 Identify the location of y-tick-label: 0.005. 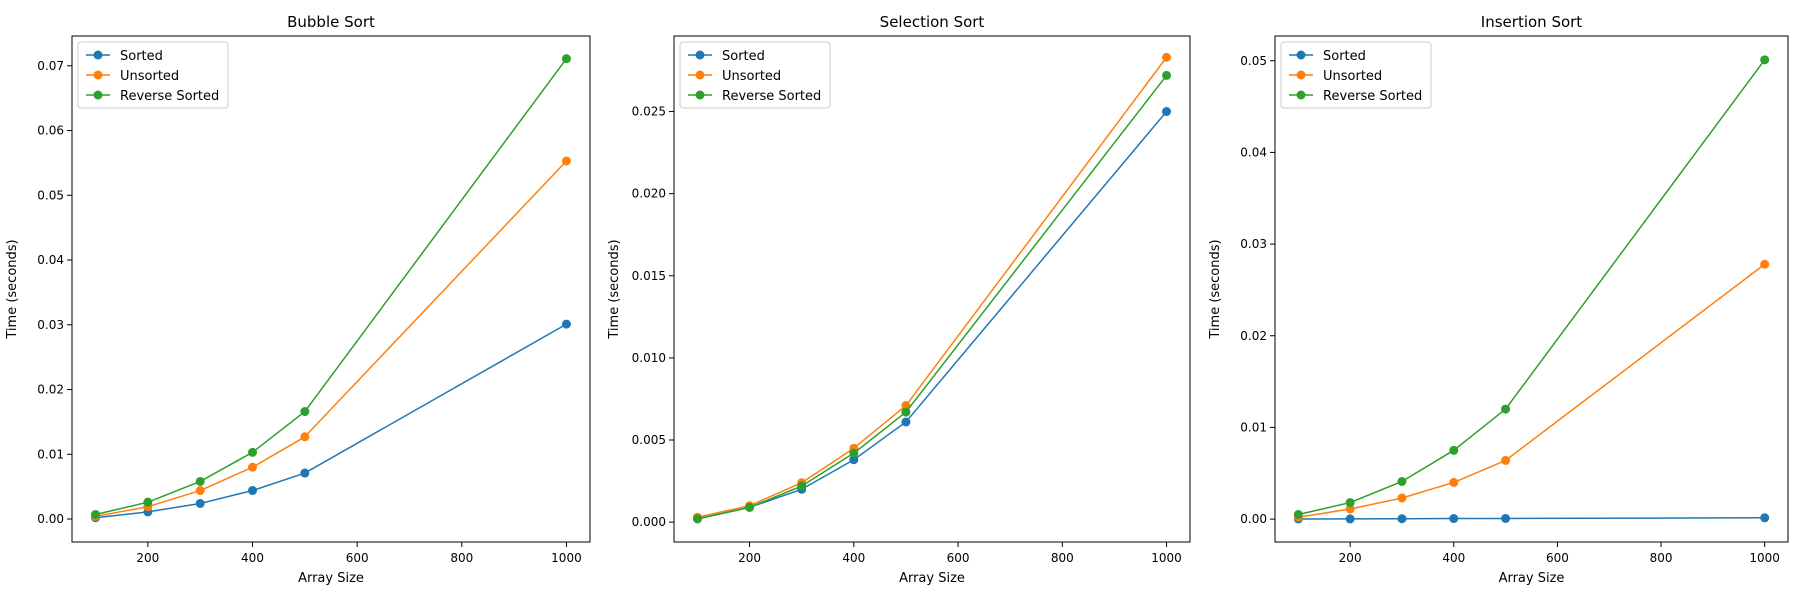
(649, 440).